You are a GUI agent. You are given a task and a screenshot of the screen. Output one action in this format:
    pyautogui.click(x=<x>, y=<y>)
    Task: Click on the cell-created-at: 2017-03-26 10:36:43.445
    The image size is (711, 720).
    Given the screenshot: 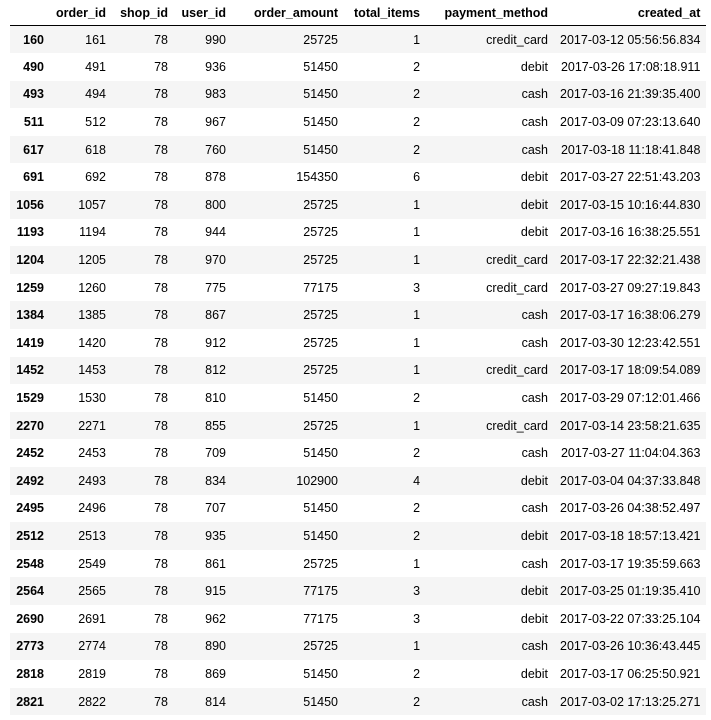 What is the action you would take?
    pyautogui.click(x=630, y=646)
    